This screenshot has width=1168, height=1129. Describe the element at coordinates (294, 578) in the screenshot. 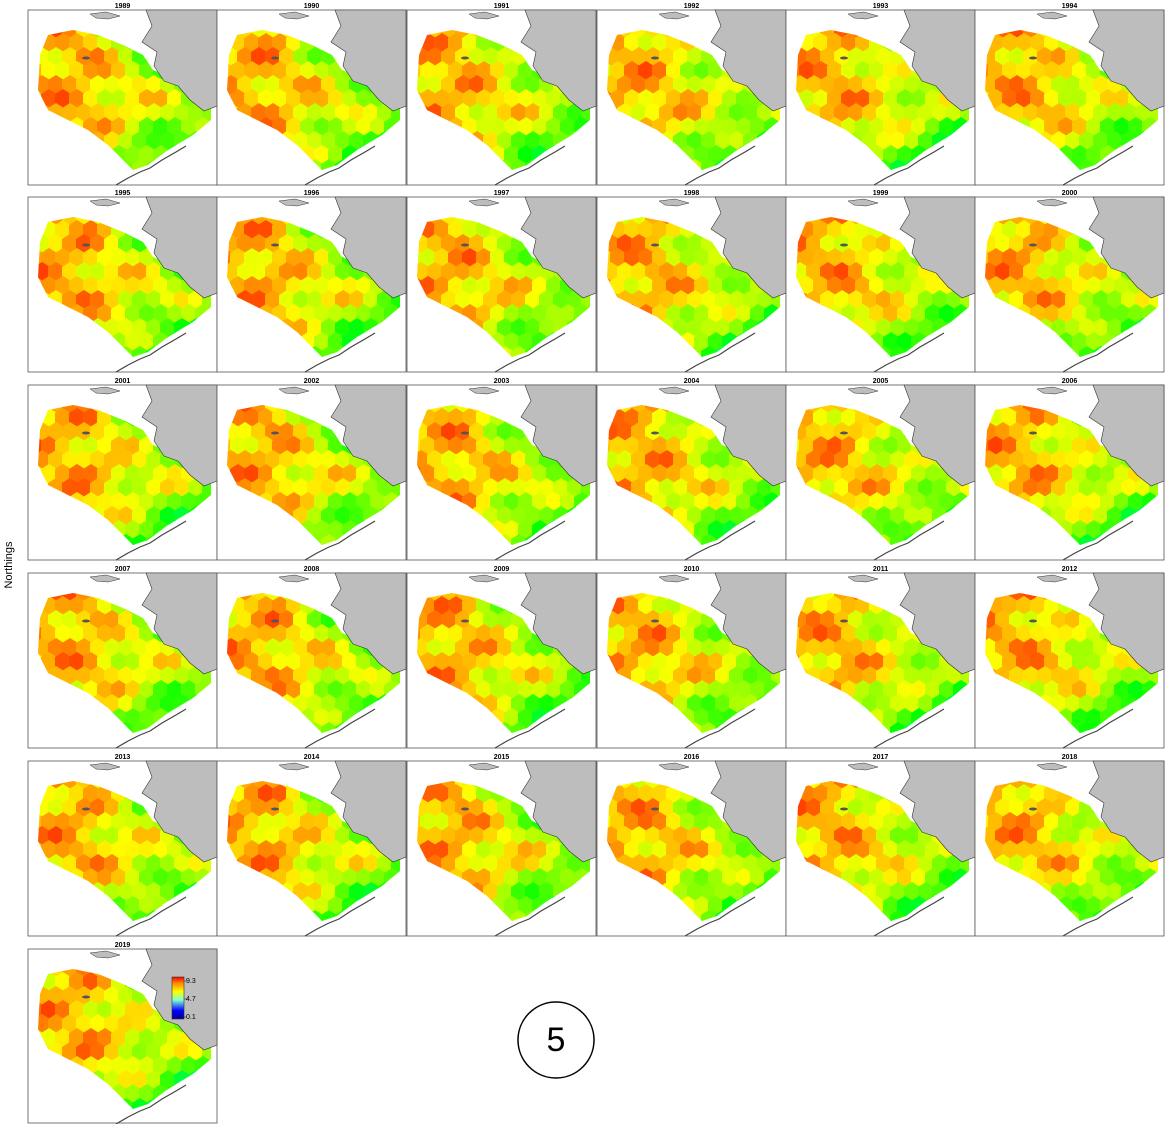

I see `island` at that location.